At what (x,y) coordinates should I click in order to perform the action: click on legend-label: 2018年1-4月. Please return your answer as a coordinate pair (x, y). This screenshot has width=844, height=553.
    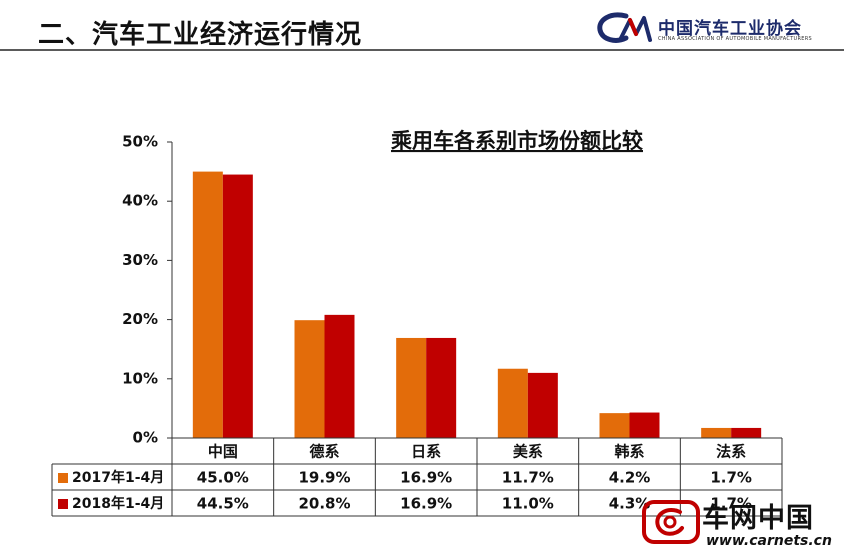
    Looking at the image, I should click on (118, 503).